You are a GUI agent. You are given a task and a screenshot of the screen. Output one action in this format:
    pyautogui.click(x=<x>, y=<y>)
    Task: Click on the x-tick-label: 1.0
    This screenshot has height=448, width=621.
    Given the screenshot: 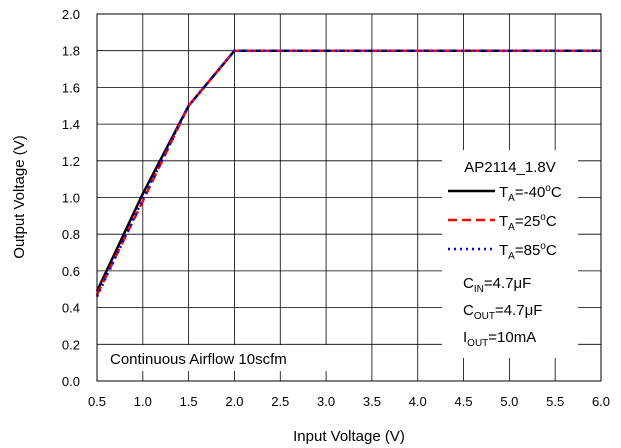 What is the action you would take?
    pyautogui.click(x=143, y=401)
    